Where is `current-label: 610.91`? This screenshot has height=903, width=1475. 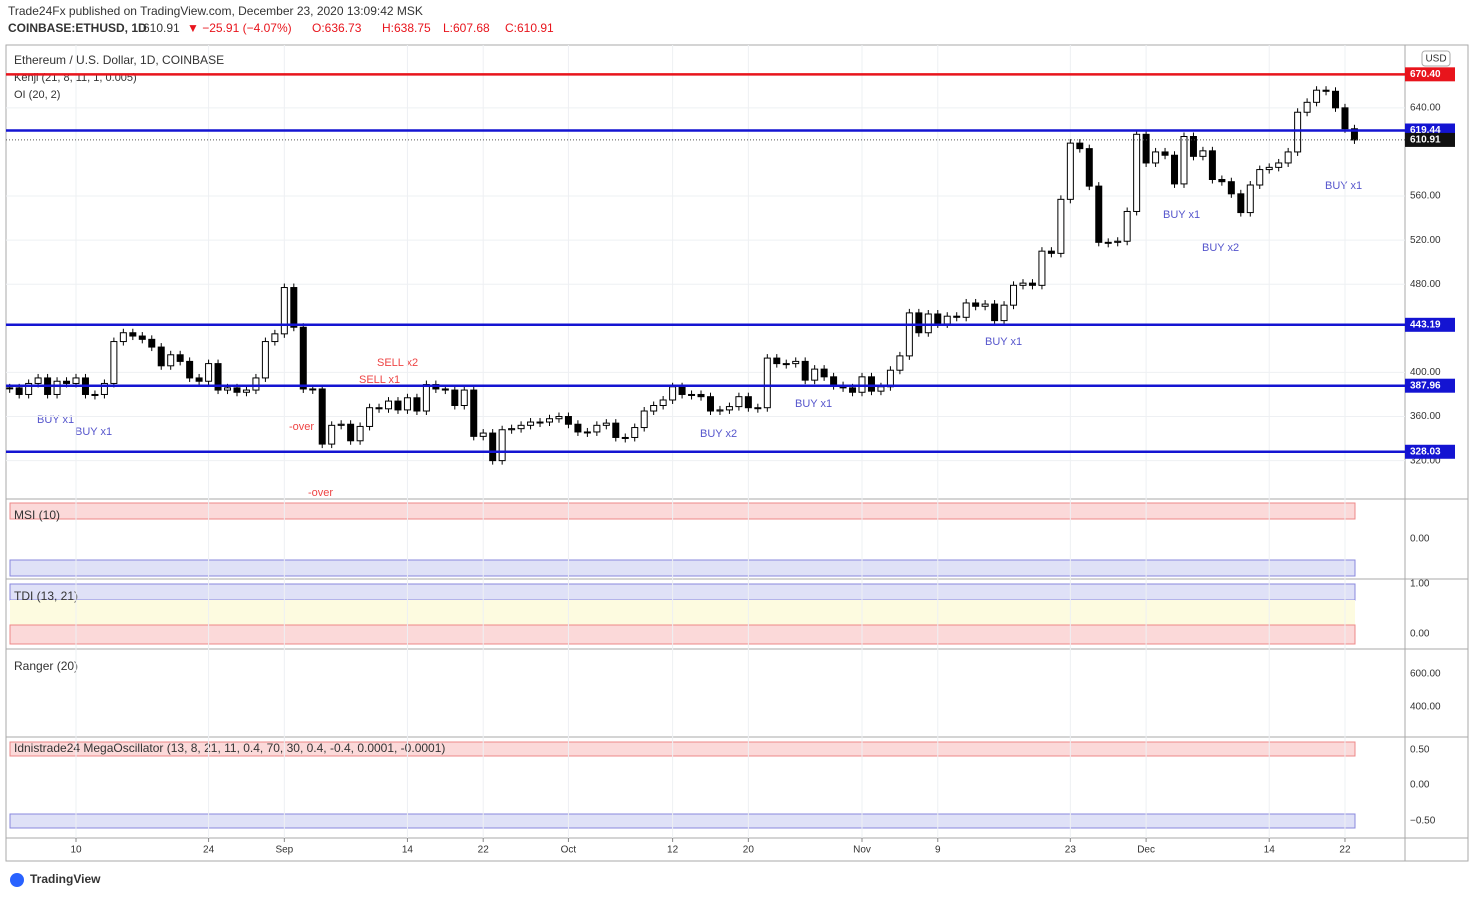
current-label: 610.91 is located at coordinates (1425, 140).